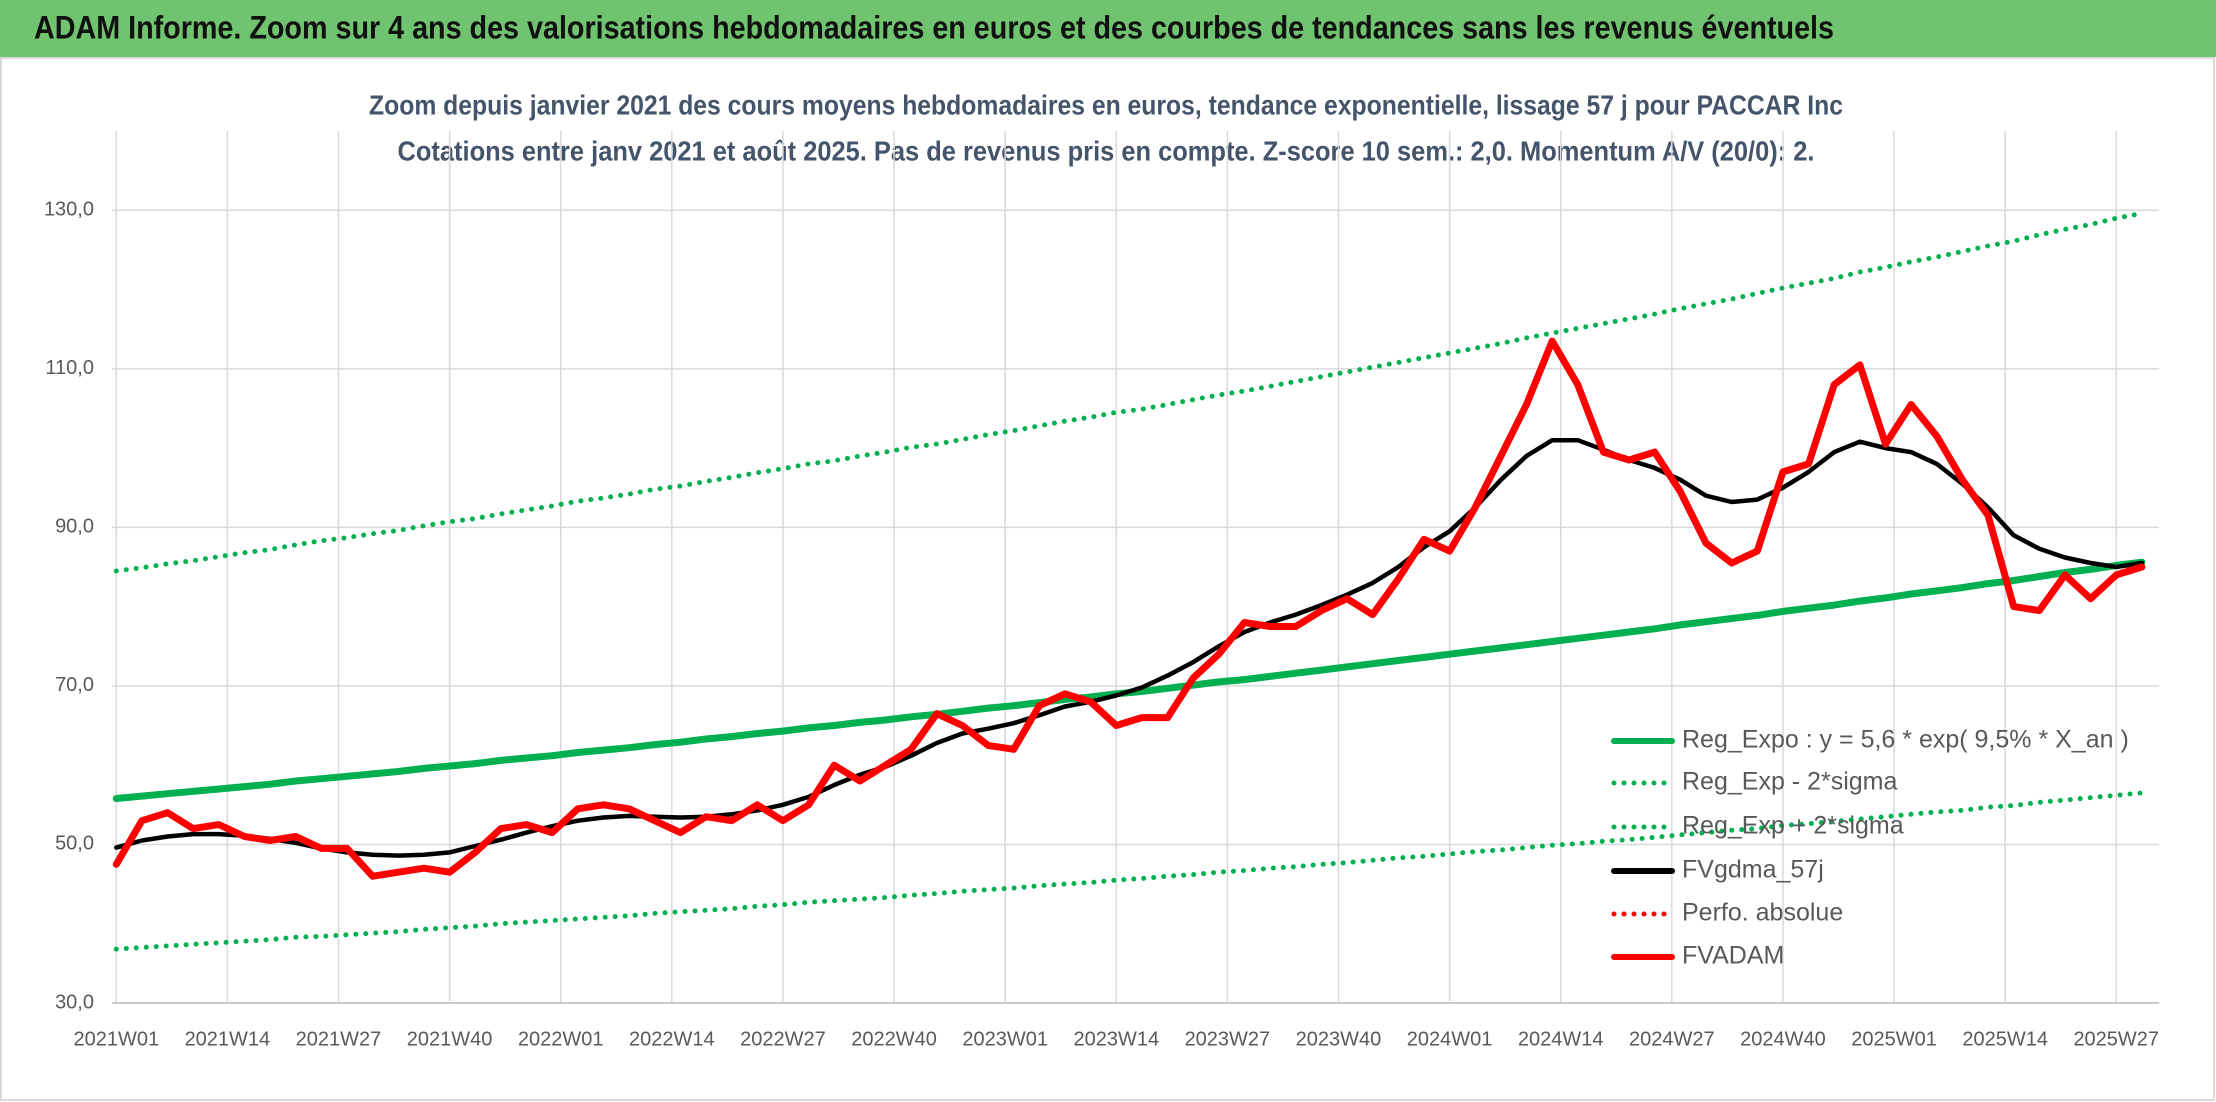 This screenshot has height=1102, width=2216. What do you see at coordinates (69, 368) in the screenshot?
I see `y-tick-label: 110,0` at bounding box center [69, 368].